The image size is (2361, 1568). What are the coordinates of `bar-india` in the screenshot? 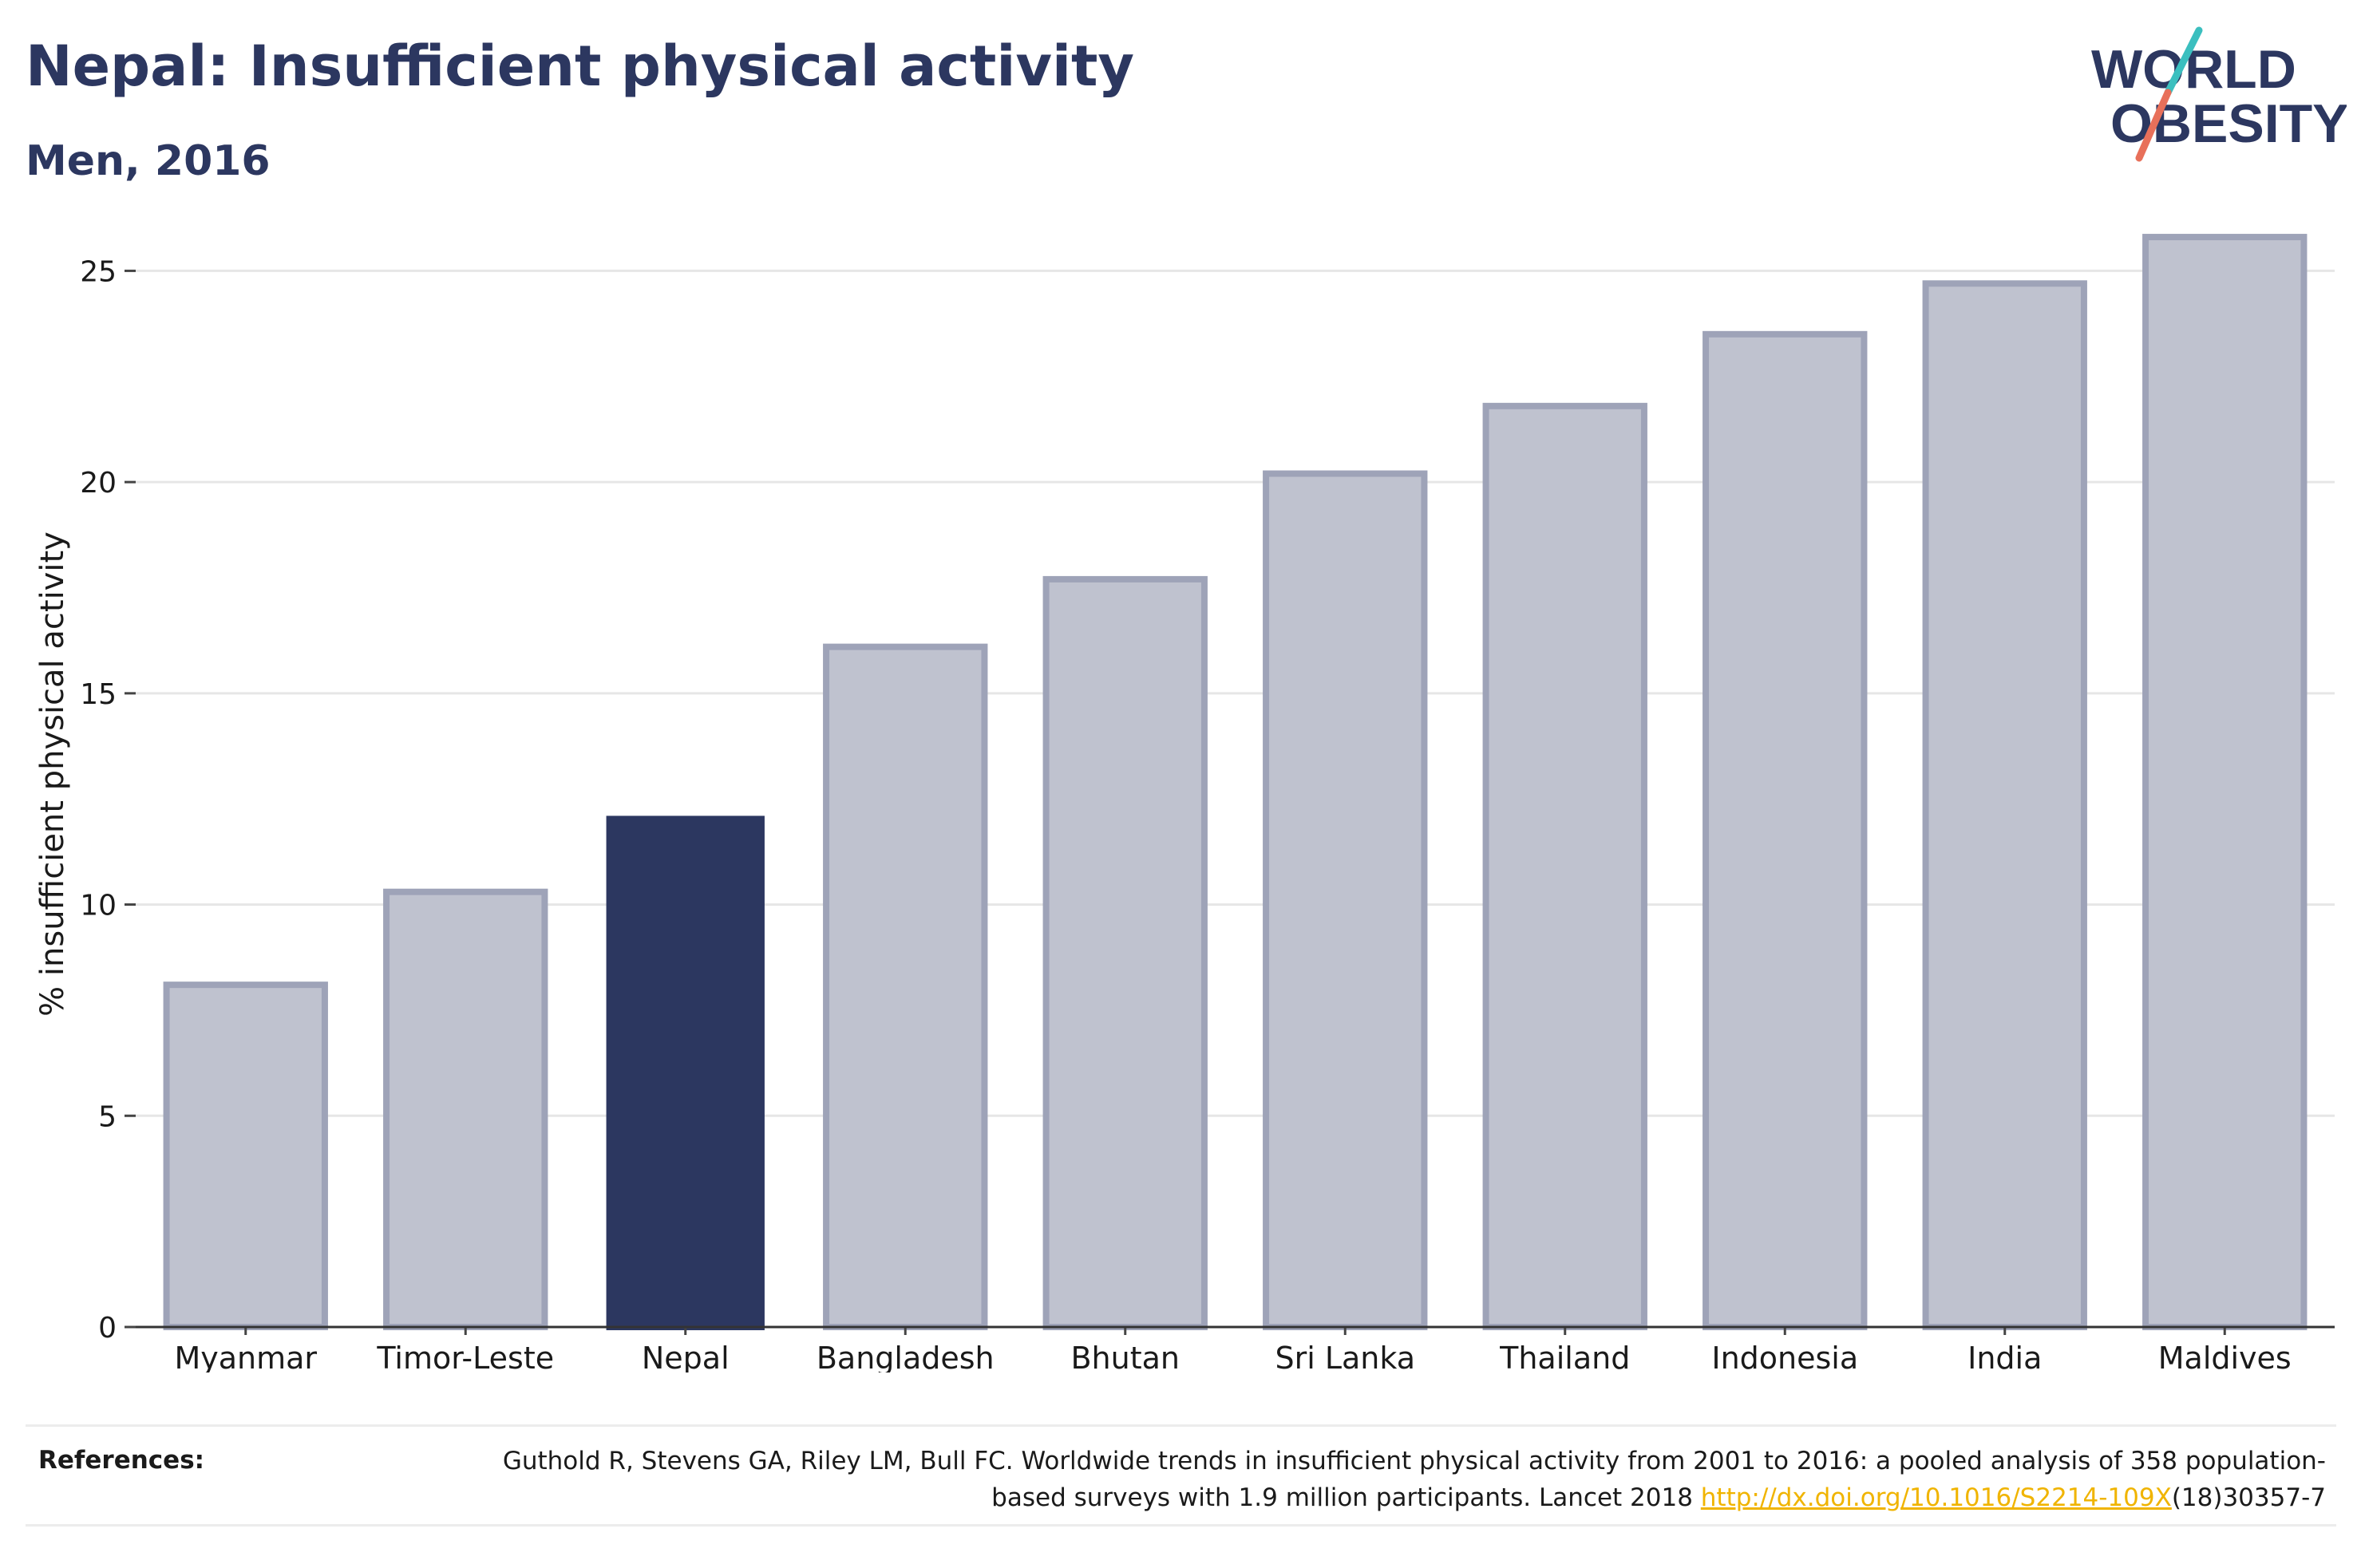 It's located at (2004, 805).